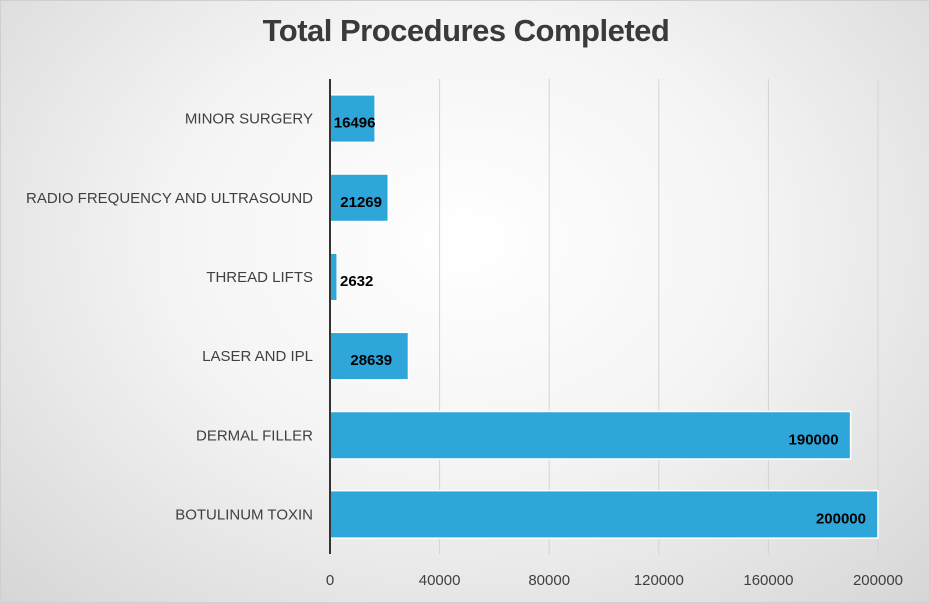 The image size is (930, 603). I want to click on x-tick-label: 0, so click(330, 580).